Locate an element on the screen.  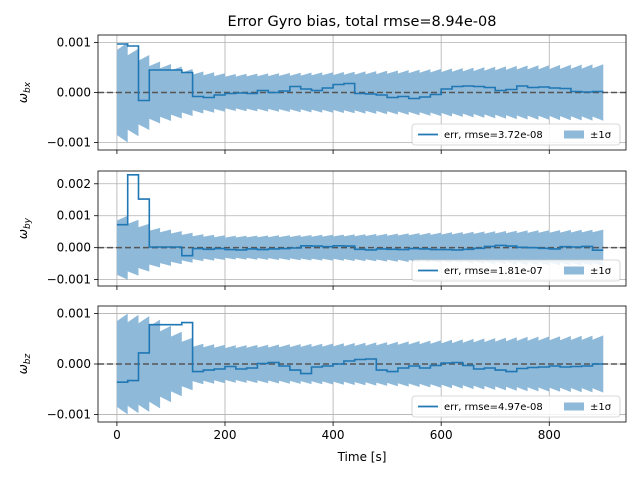
y-axis-label: ωbz is located at coordinates (24, 363).